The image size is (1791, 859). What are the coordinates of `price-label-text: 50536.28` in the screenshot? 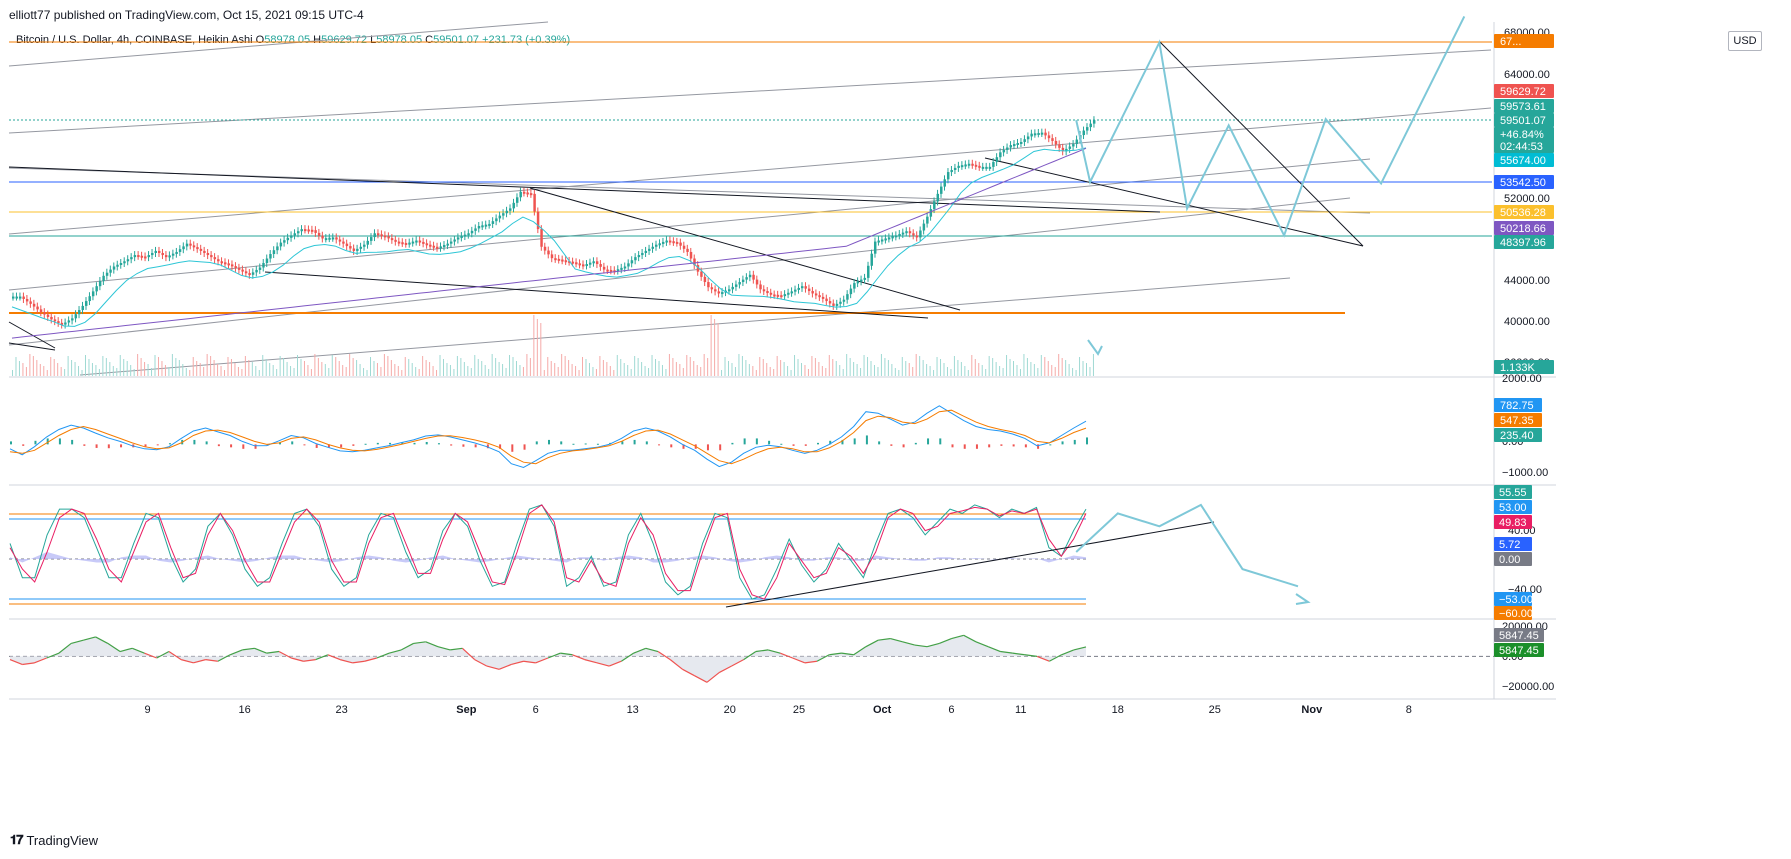 It's located at (1523, 213).